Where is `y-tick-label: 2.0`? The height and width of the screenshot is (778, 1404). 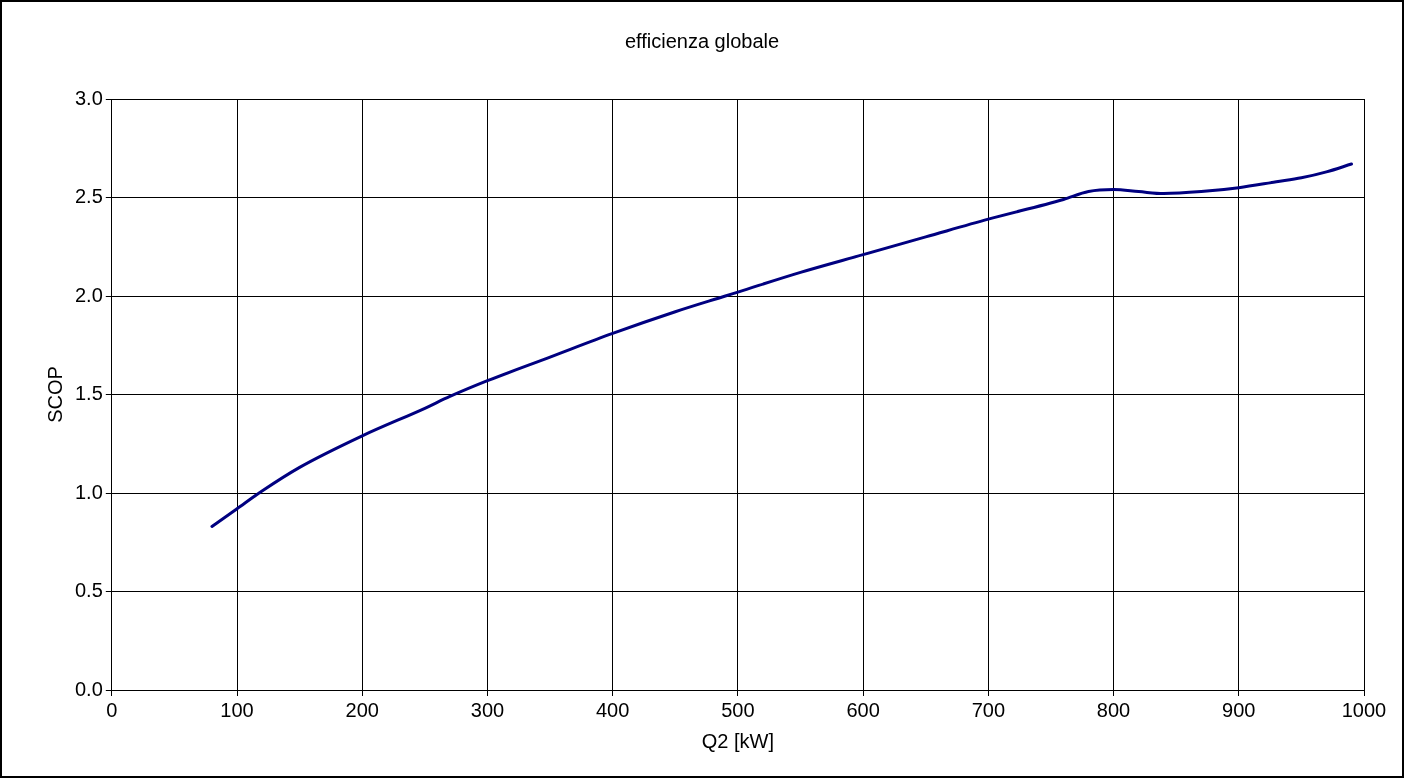
y-tick-label: 2.0 is located at coordinates (88, 294).